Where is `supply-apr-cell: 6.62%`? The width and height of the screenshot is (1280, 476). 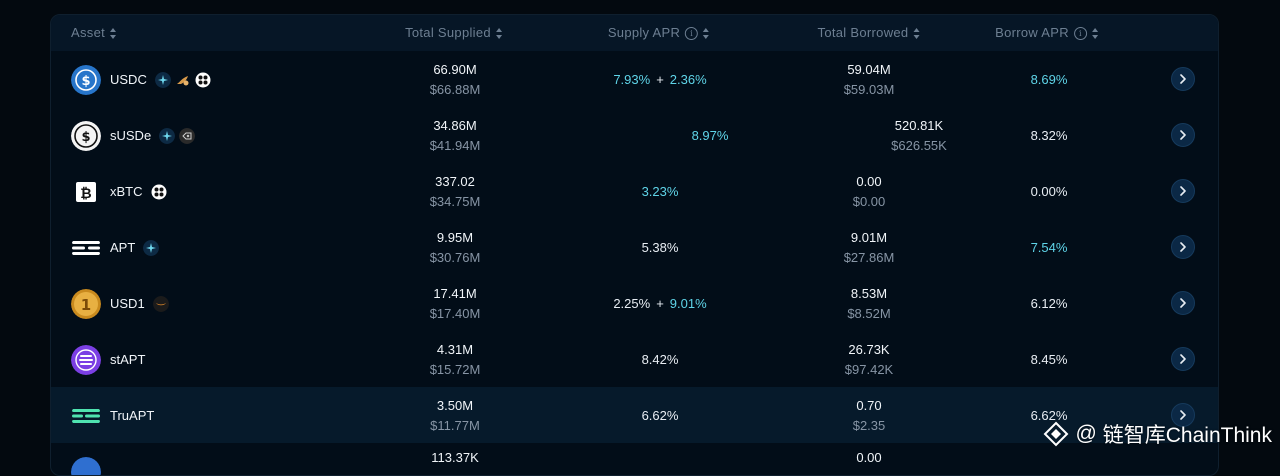 supply-apr-cell: 6.62% is located at coordinates (660, 415).